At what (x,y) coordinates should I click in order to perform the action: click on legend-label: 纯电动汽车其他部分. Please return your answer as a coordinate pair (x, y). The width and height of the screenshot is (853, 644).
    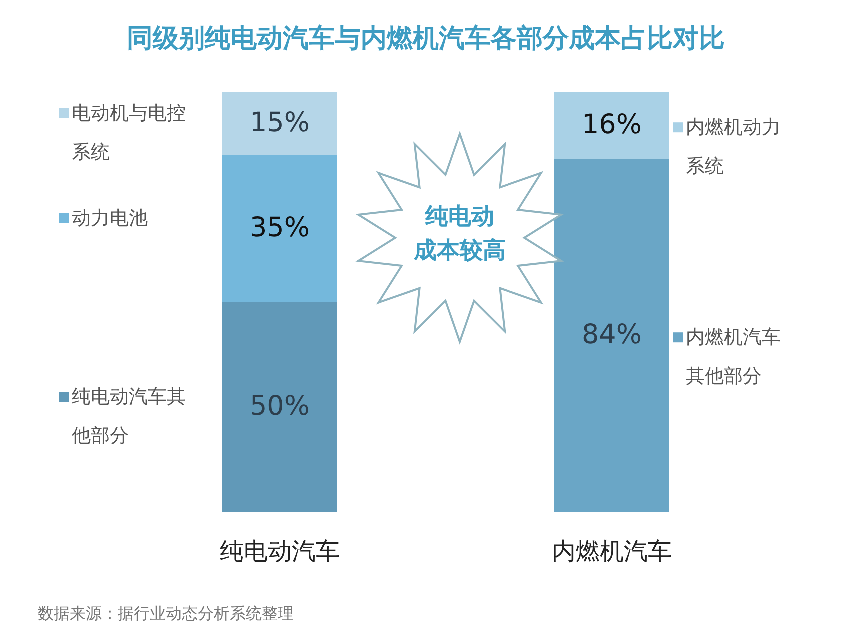
    Looking at the image, I should click on (129, 416).